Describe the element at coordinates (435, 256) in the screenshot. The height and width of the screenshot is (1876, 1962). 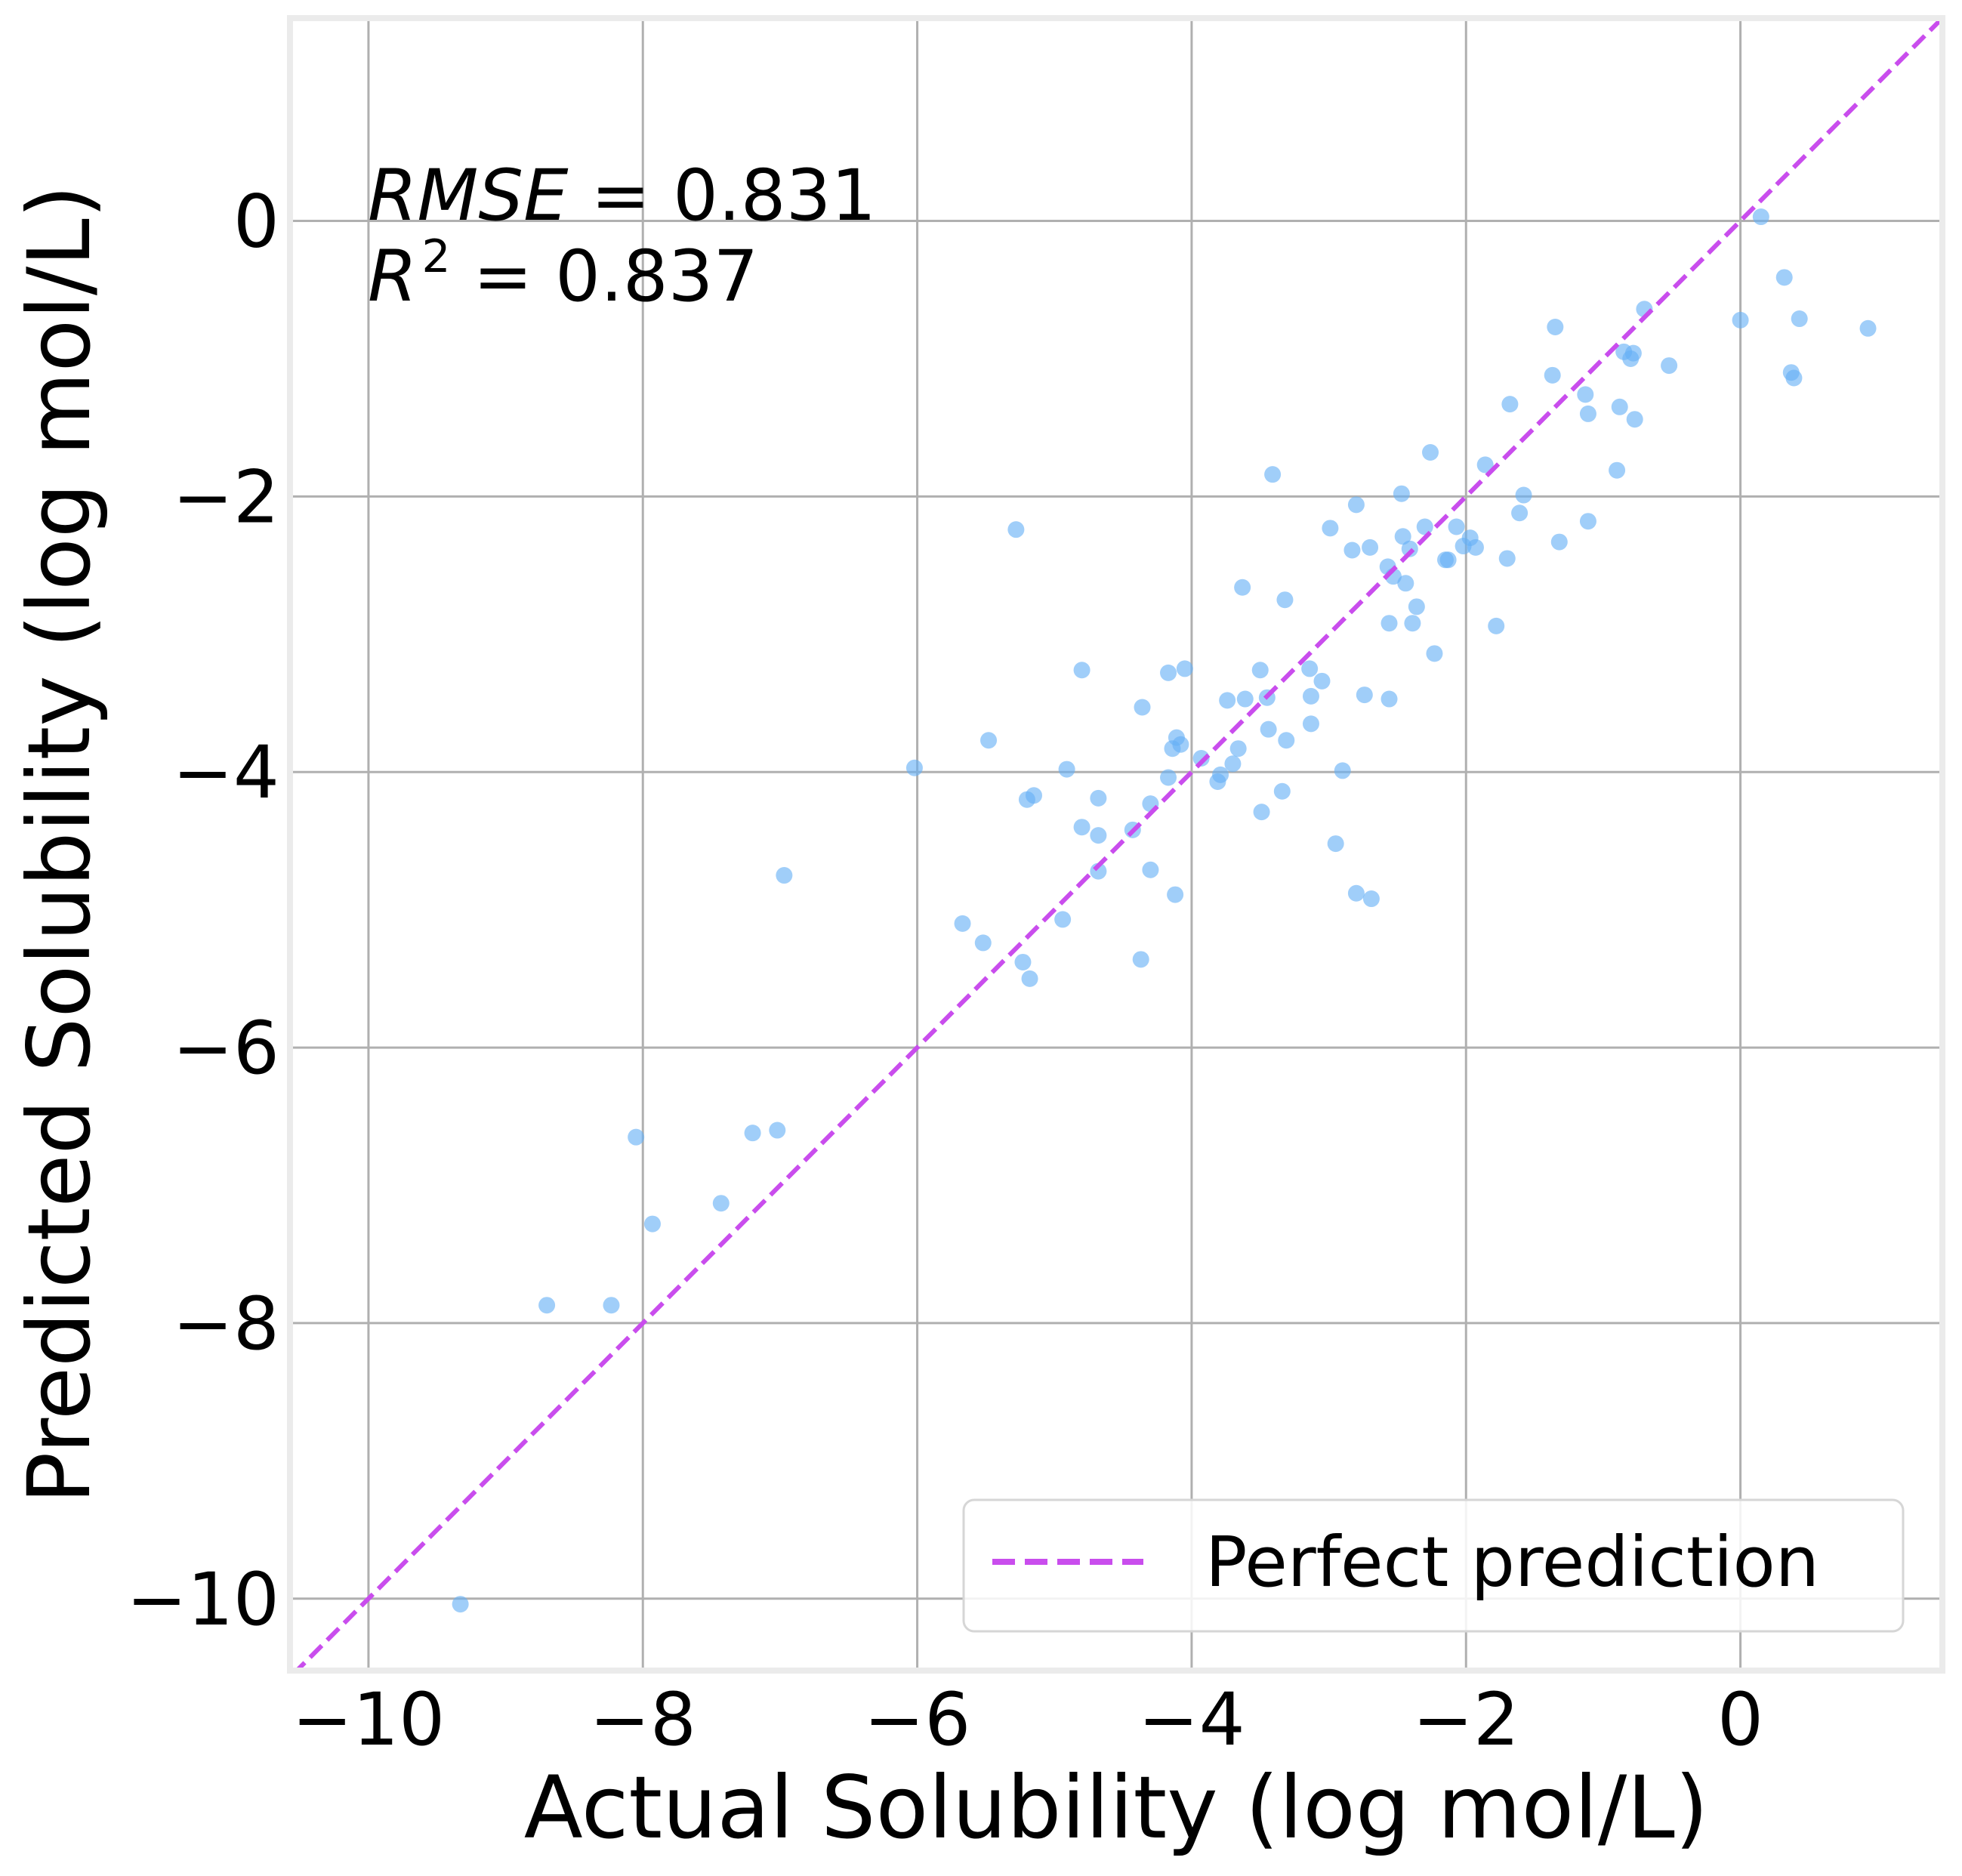
I see `r2-superscript: 2` at that location.